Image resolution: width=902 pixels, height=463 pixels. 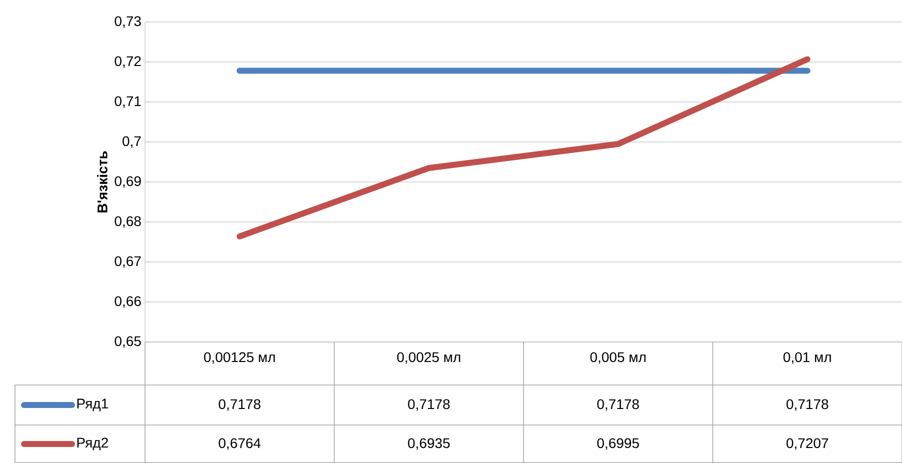 What do you see at coordinates (239, 444) in the screenshot?
I see `data-label: 0,6764` at bounding box center [239, 444].